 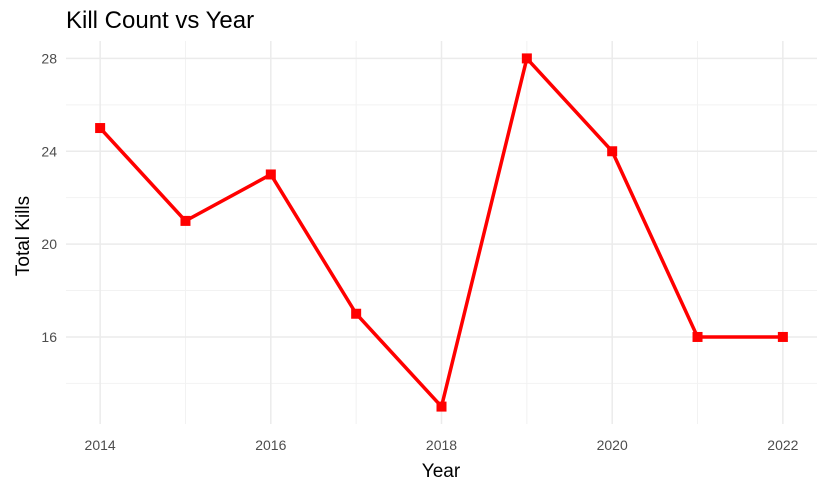 I want to click on x-tick-label: 2018, so click(x=441, y=445).